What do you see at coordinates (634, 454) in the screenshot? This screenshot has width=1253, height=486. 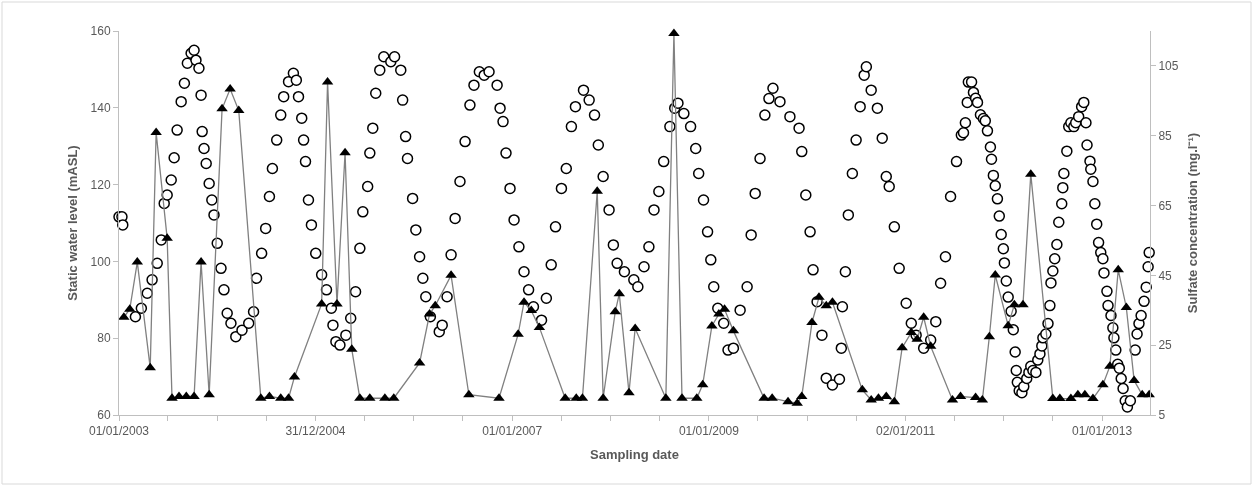 I see `x-axis-title: Sampling date` at bounding box center [634, 454].